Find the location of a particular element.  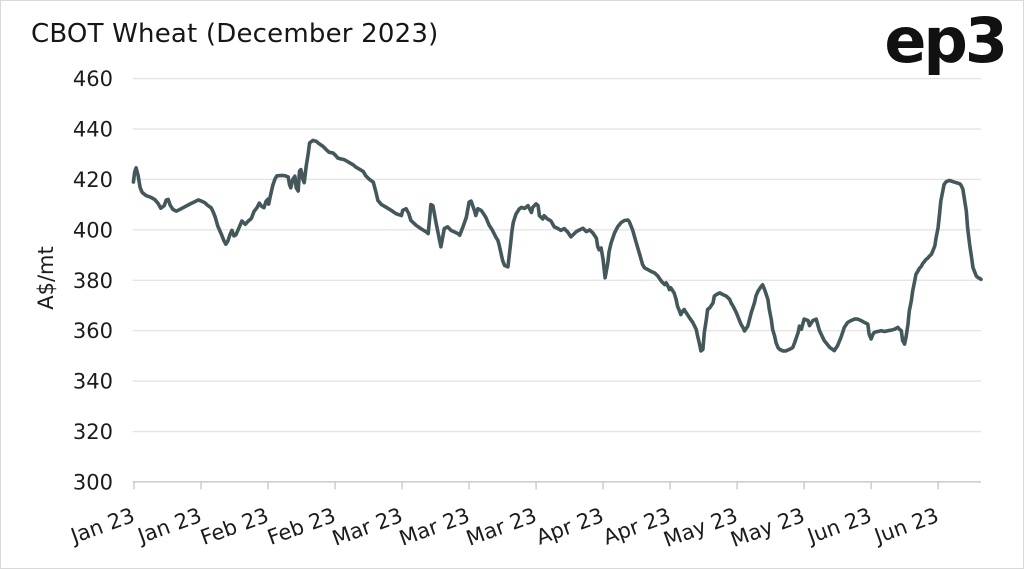

y-tick-label-320: 320 is located at coordinates (93, 432).